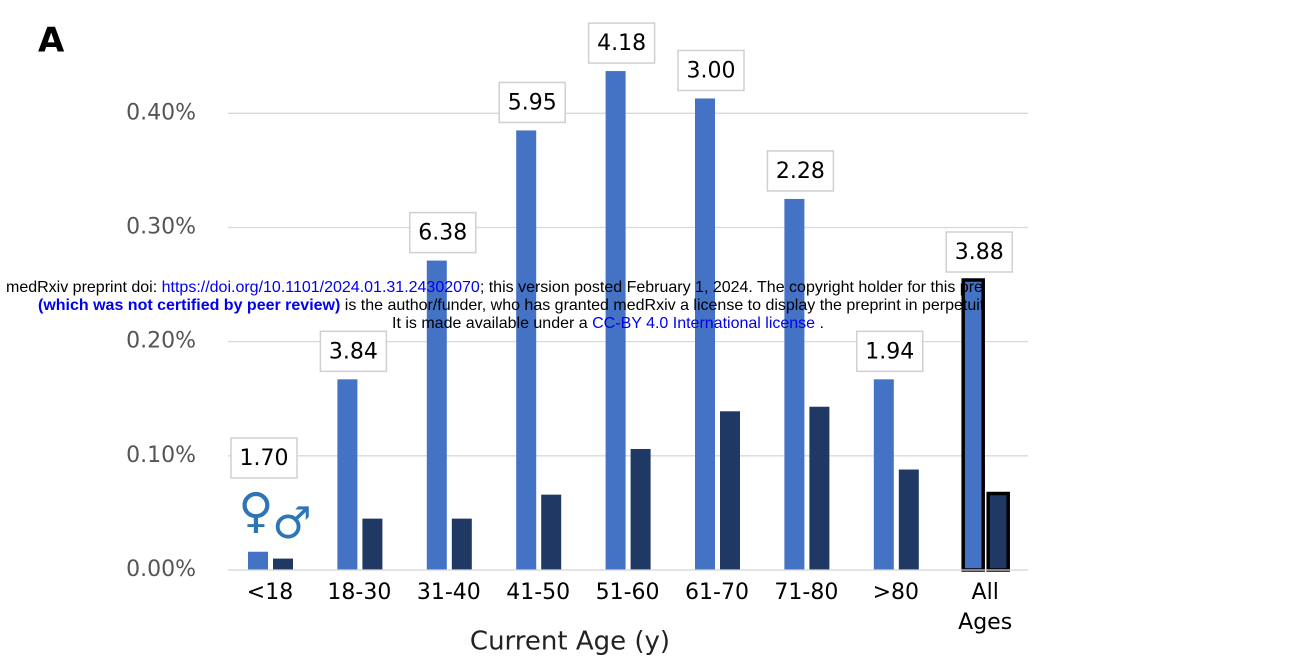  Describe the element at coordinates (255, 511) in the screenshot. I see `legend-label: ♀` at that location.